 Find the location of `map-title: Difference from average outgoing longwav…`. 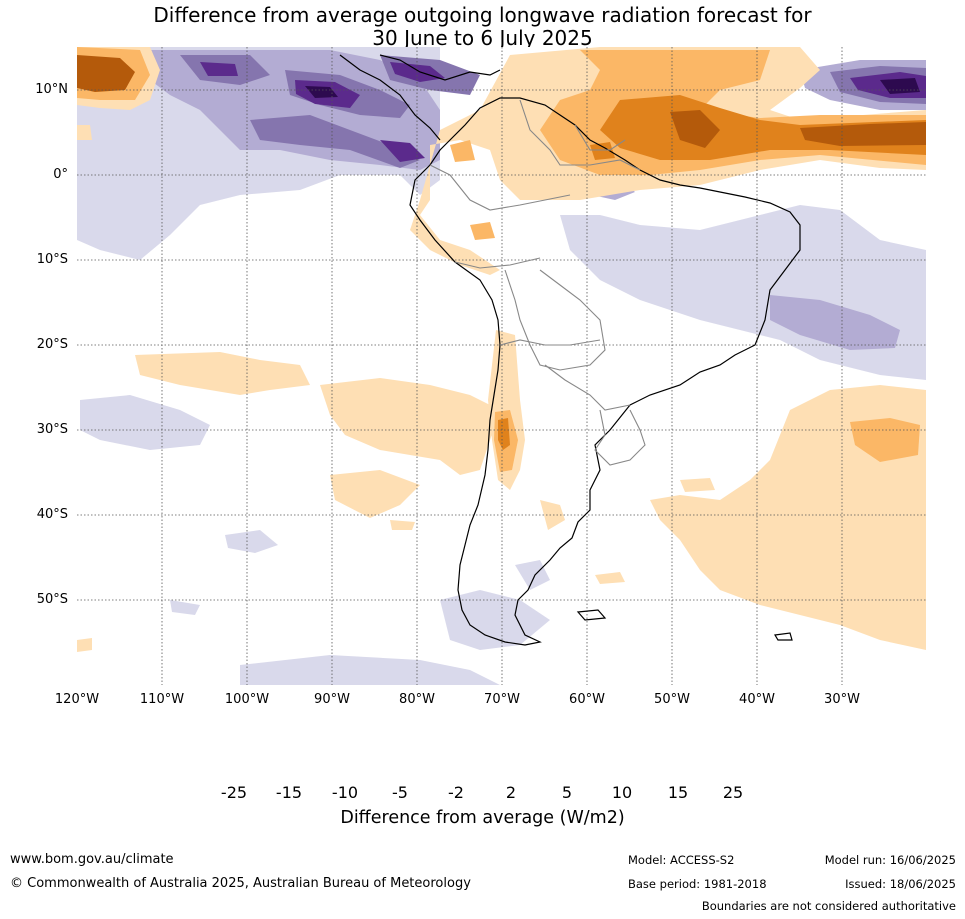

map-title: Difference from average outgoing longwav… is located at coordinates (482, 27).